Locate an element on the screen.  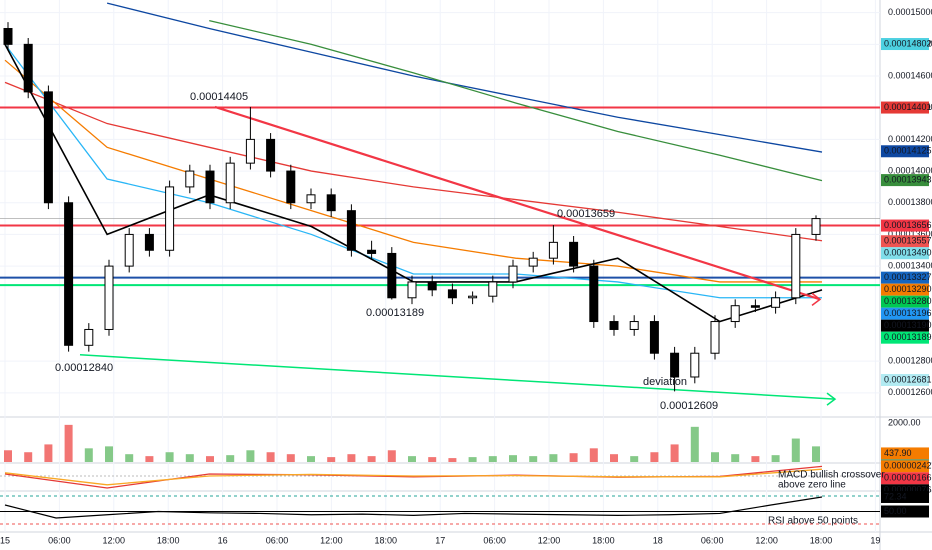
y-tick-label: 0.00013800 is located at coordinates (910, 202).